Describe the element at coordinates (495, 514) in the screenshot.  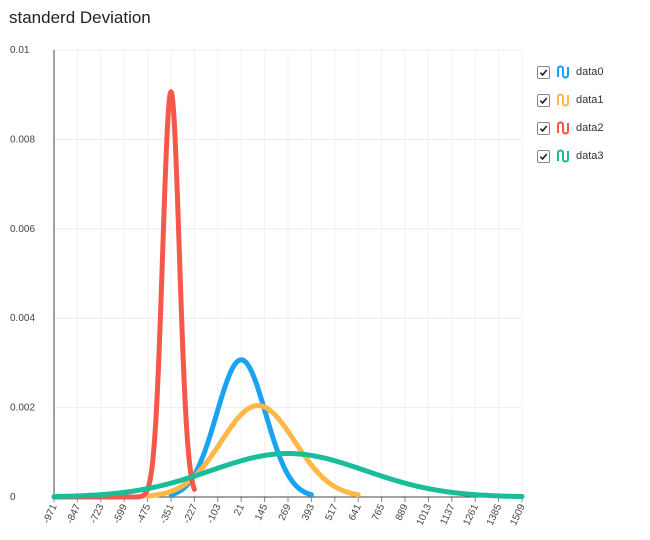
I see `x-tick-label: 1385` at that location.